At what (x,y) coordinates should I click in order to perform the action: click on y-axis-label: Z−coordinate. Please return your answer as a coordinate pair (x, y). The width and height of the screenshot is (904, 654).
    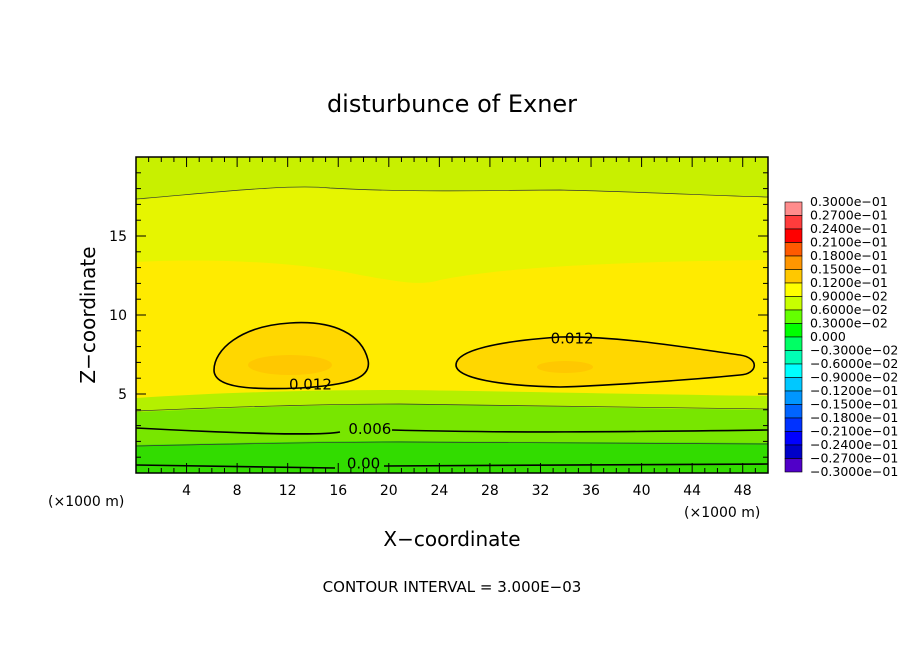
    Looking at the image, I should click on (88, 314).